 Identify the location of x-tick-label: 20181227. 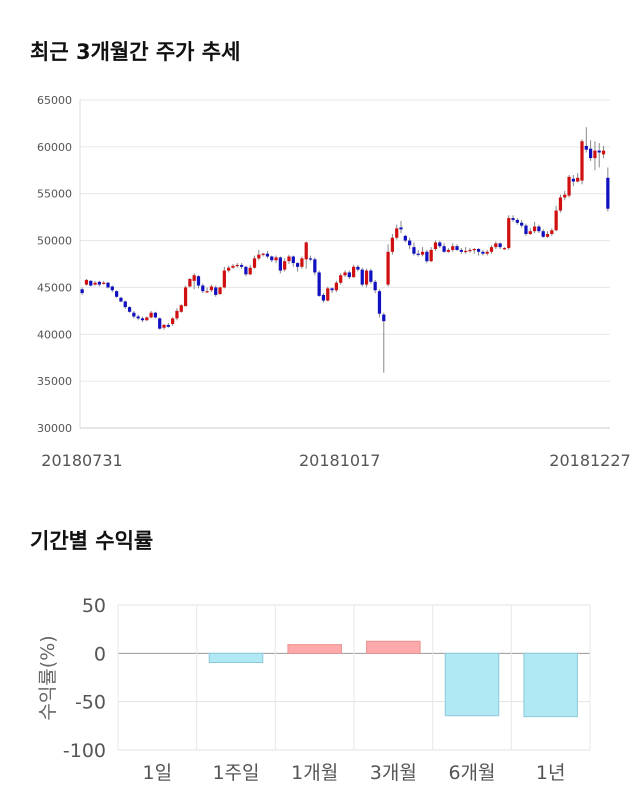
(589, 460).